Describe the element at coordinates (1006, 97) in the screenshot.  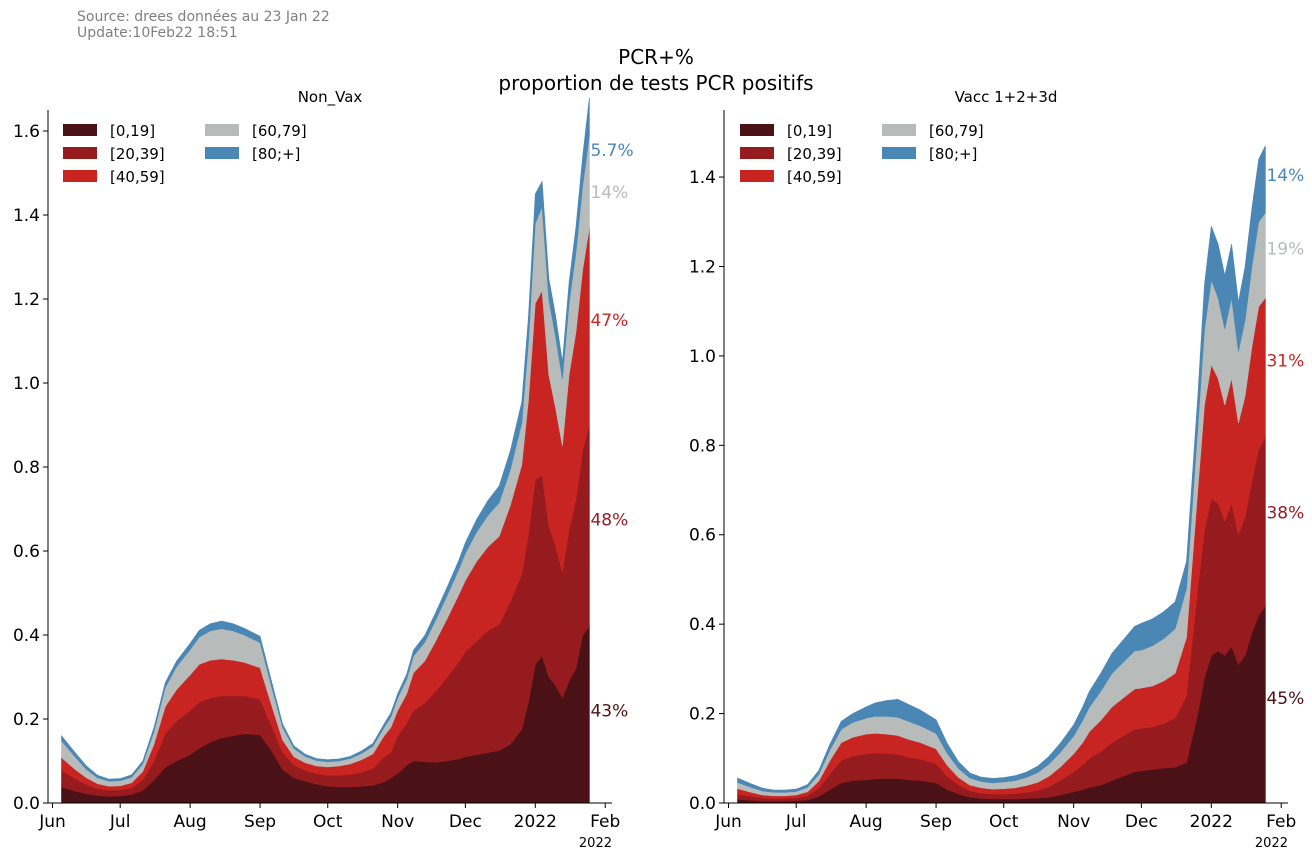
I see `panel-title: Vacc 1+2+3d` at that location.